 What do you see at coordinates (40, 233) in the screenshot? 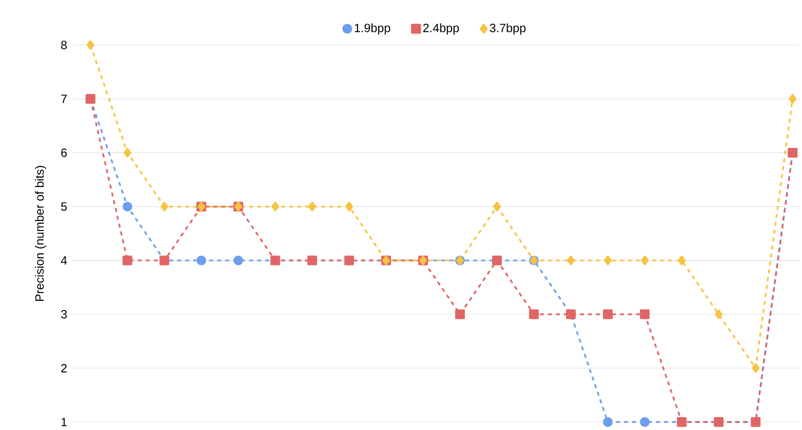
I see `y-axis-title: Precision (number of bits)` at bounding box center [40, 233].